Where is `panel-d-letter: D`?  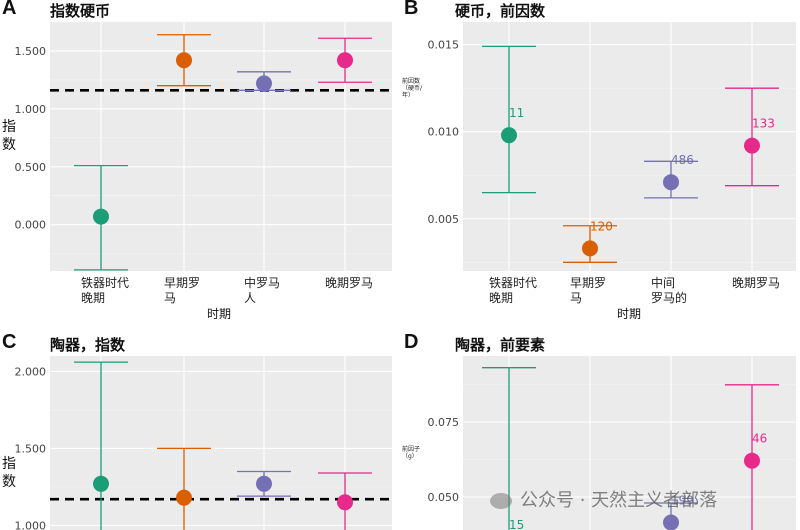 panel-d-letter: D is located at coordinates (411, 342).